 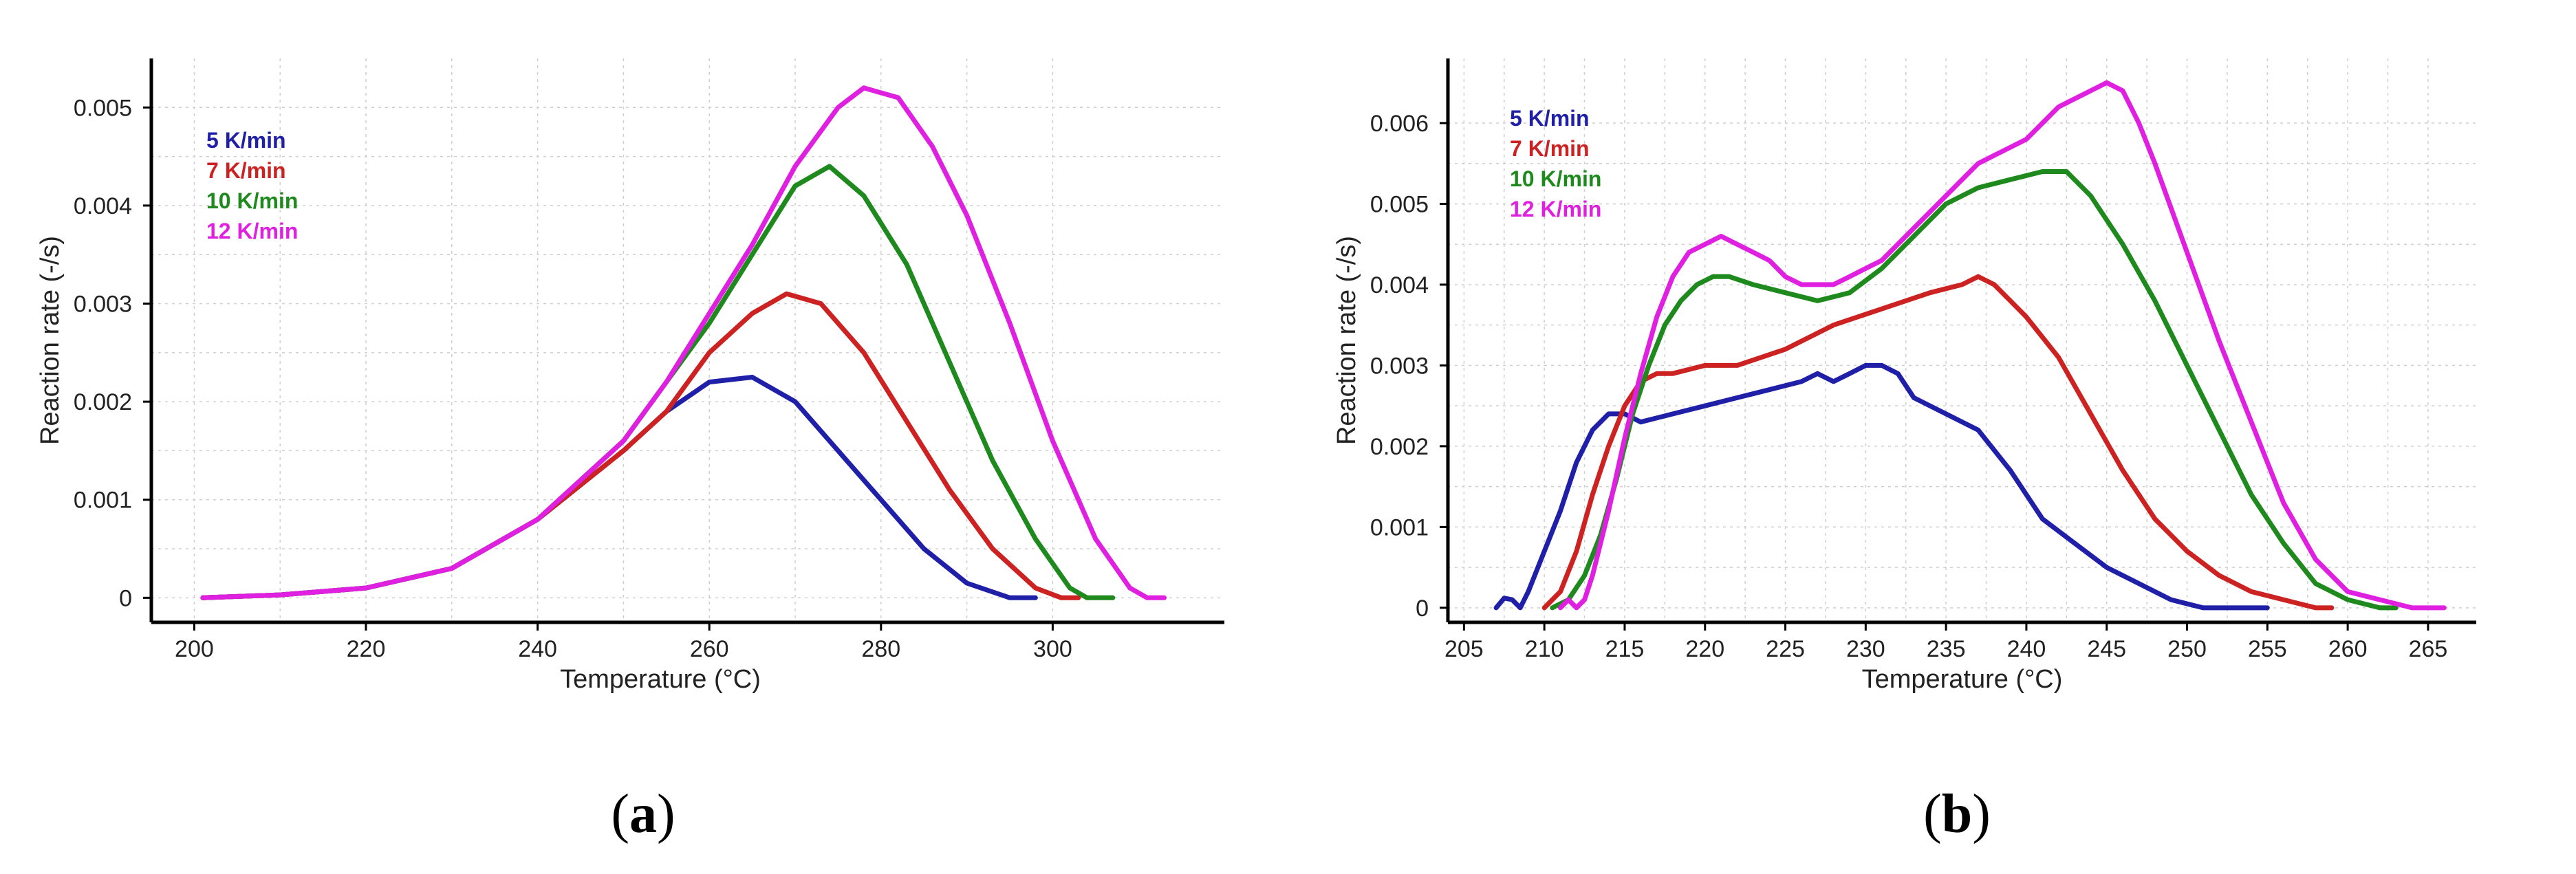 I want to click on x-tick-label: 205, so click(x=1464, y=649).